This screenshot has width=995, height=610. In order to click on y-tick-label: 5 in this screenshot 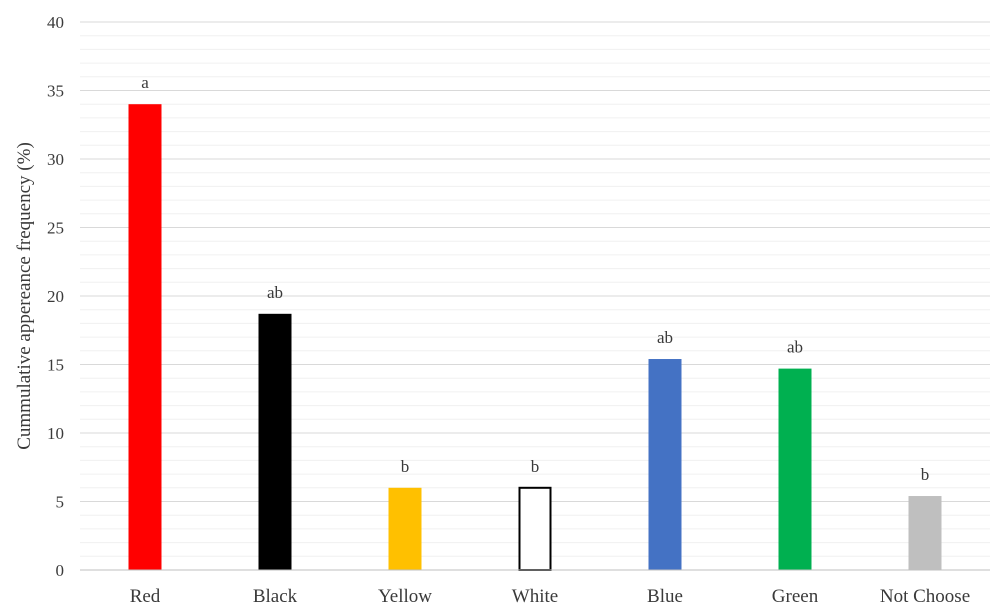, I will do `click(60, 502)`.